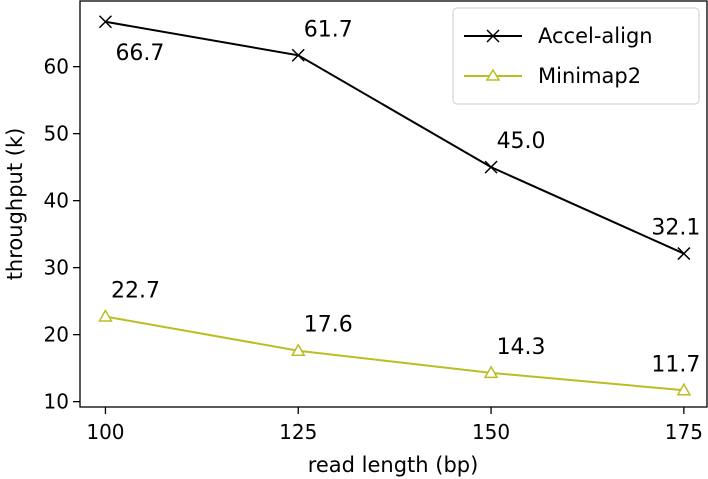 This screenshot has height=479, width=708. Describe the element at coordinates (105, 432) in the screenshot. I see `x-tick-label-100: 100` at that location.